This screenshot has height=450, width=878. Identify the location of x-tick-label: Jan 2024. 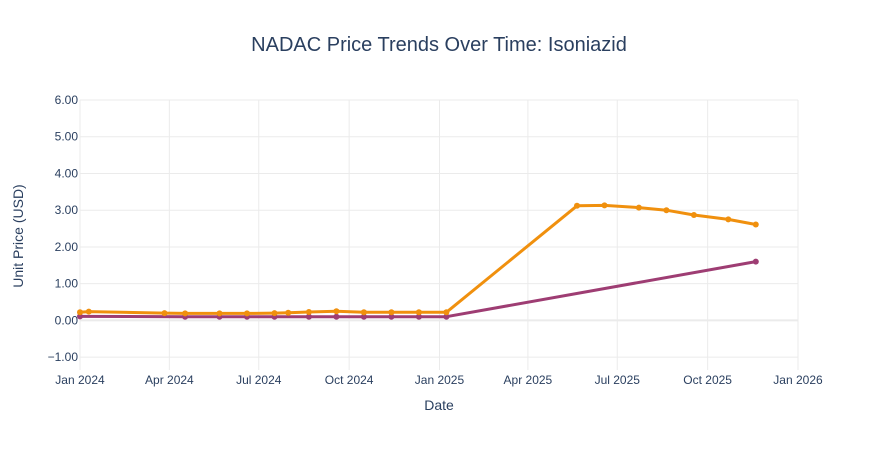
(80, 380).